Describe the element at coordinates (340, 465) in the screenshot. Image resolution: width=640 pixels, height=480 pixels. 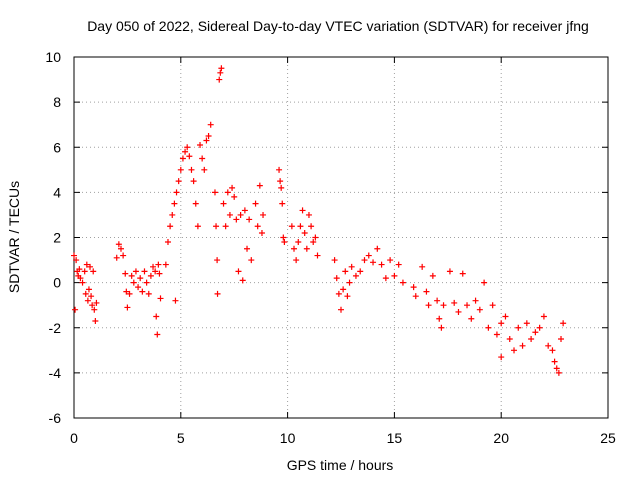
I see `x-axis-label: GPS time / hours` at that location.